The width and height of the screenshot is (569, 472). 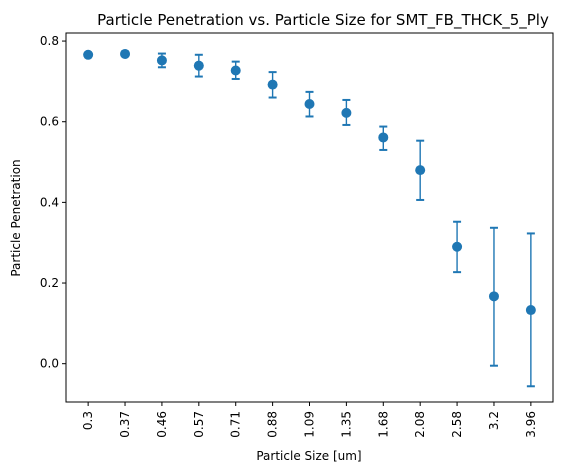 What do you see at coordinates (494, 420) in the screenshot?
I see `x-tick-label: 3.2` at bounding box center [494, 420].